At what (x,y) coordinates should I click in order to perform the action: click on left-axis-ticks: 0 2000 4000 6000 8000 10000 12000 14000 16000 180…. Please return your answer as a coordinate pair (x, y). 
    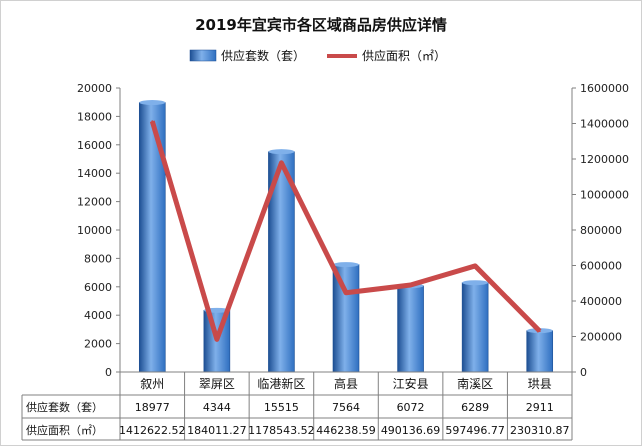
    Looking at the image, I should click on (98, 230).